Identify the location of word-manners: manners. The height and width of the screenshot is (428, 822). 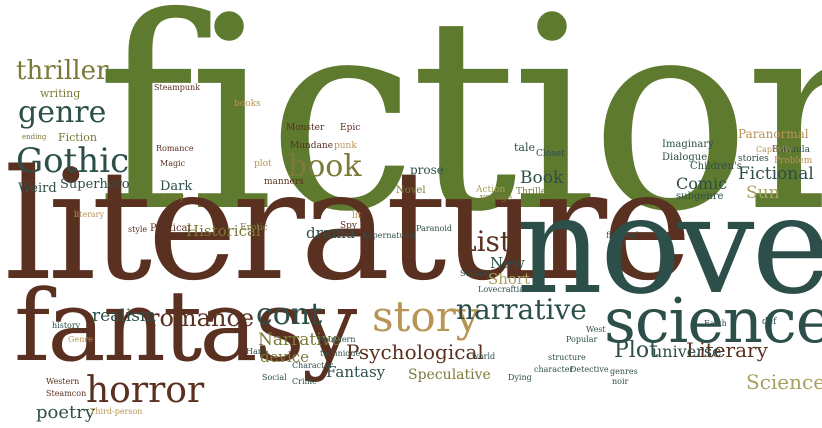
(284, 182).